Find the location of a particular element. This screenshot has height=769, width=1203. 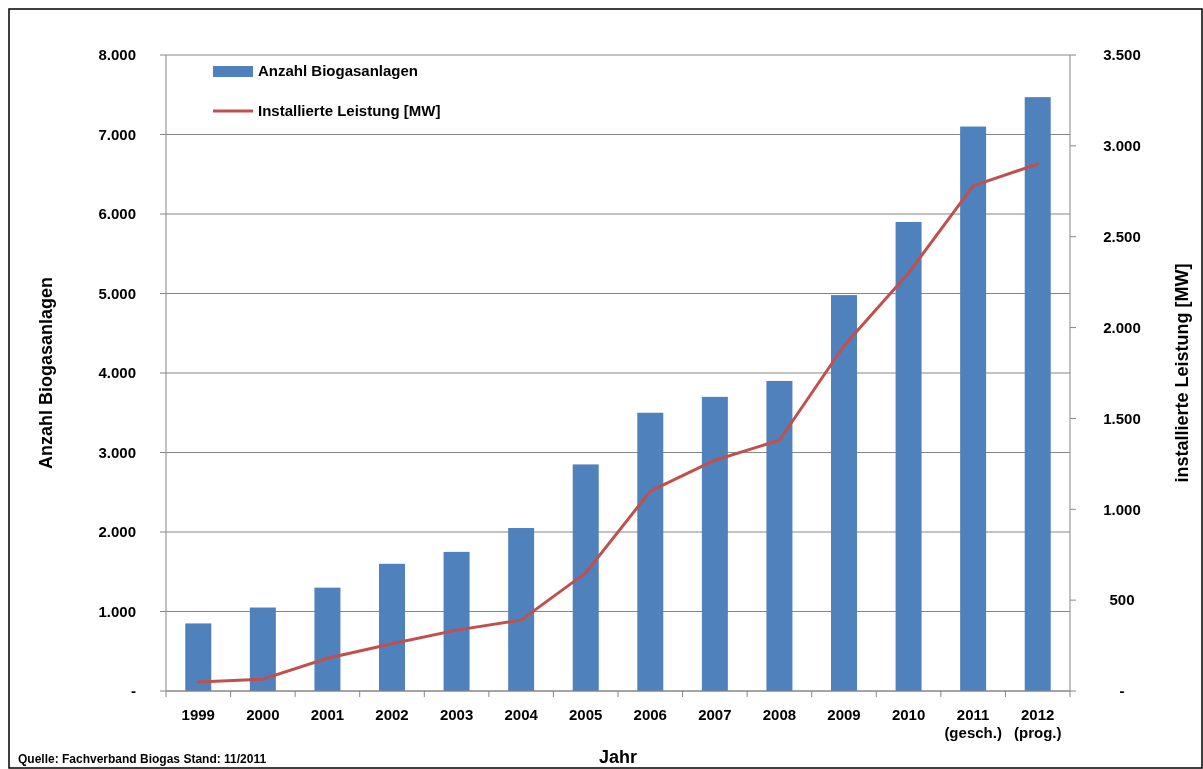

y2-tick-label: 3.500 is located at coordinates (1122, 55).